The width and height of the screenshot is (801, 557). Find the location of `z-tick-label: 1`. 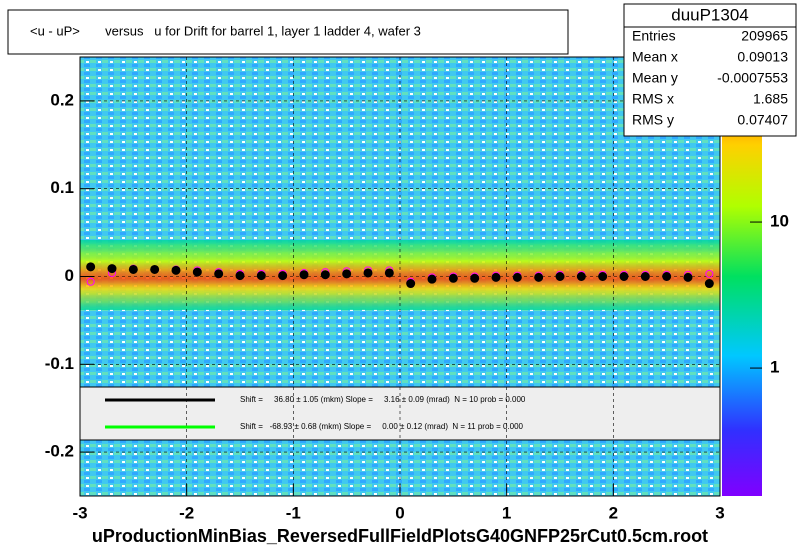

z-tick-label: 1 is located at coordinates (774, 367).